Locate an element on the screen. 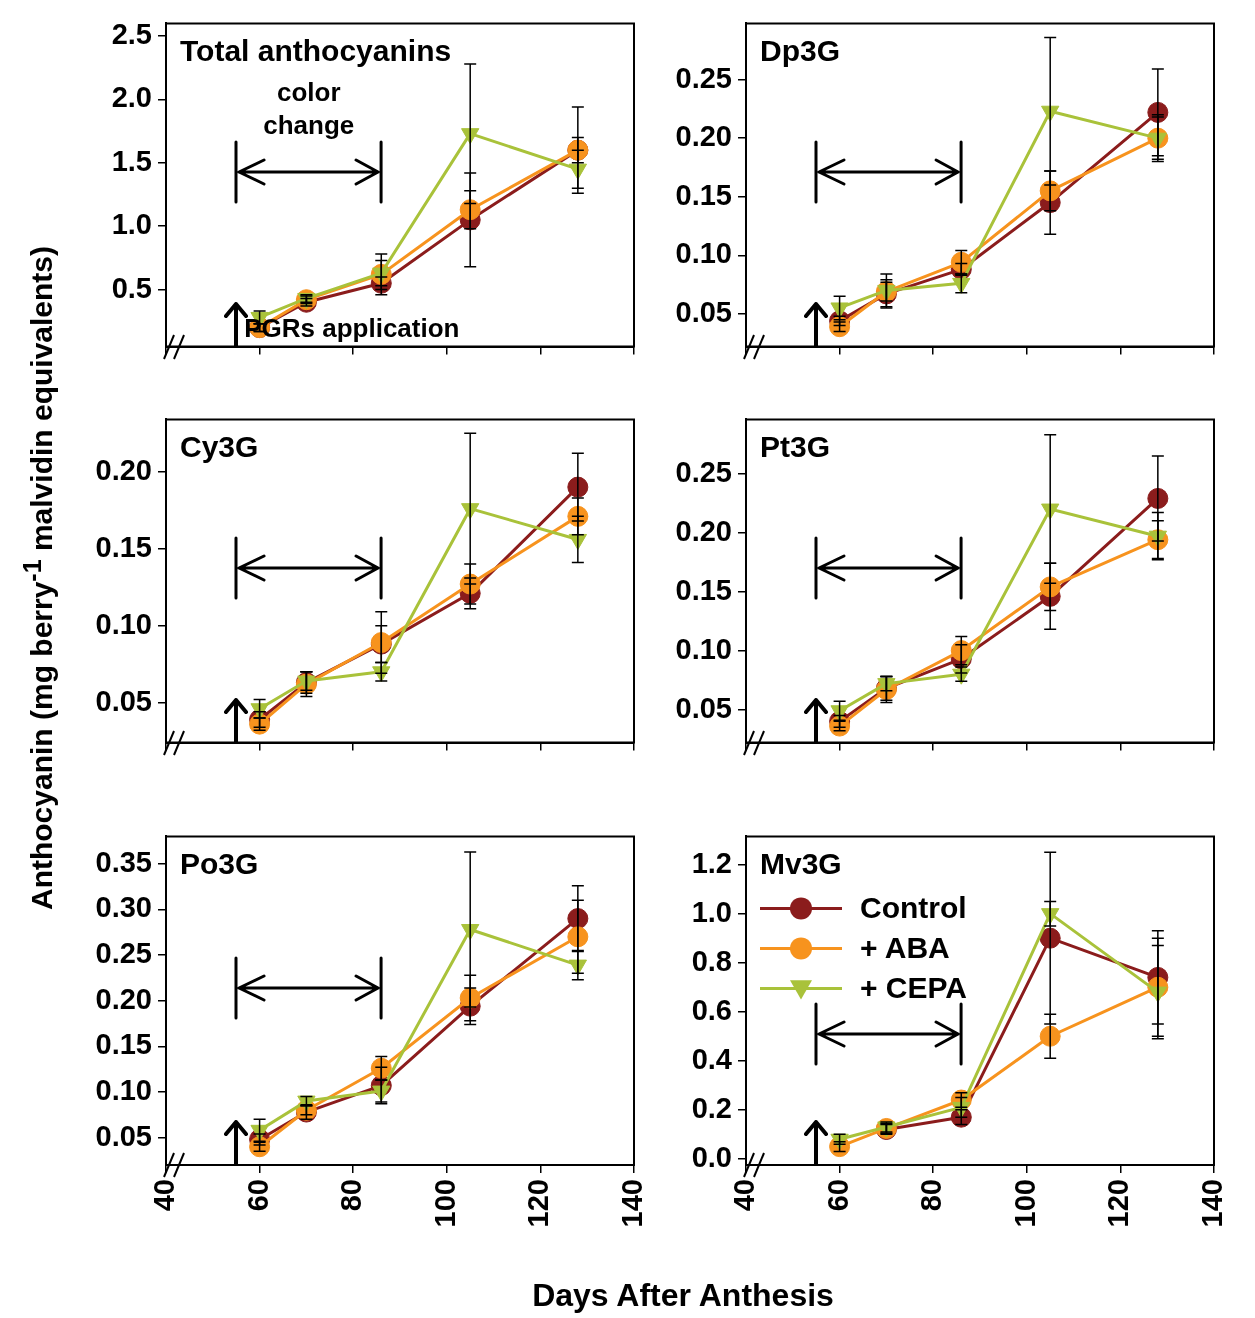  y-tick-label: 0.4 is located at coordinates (711, 1058).